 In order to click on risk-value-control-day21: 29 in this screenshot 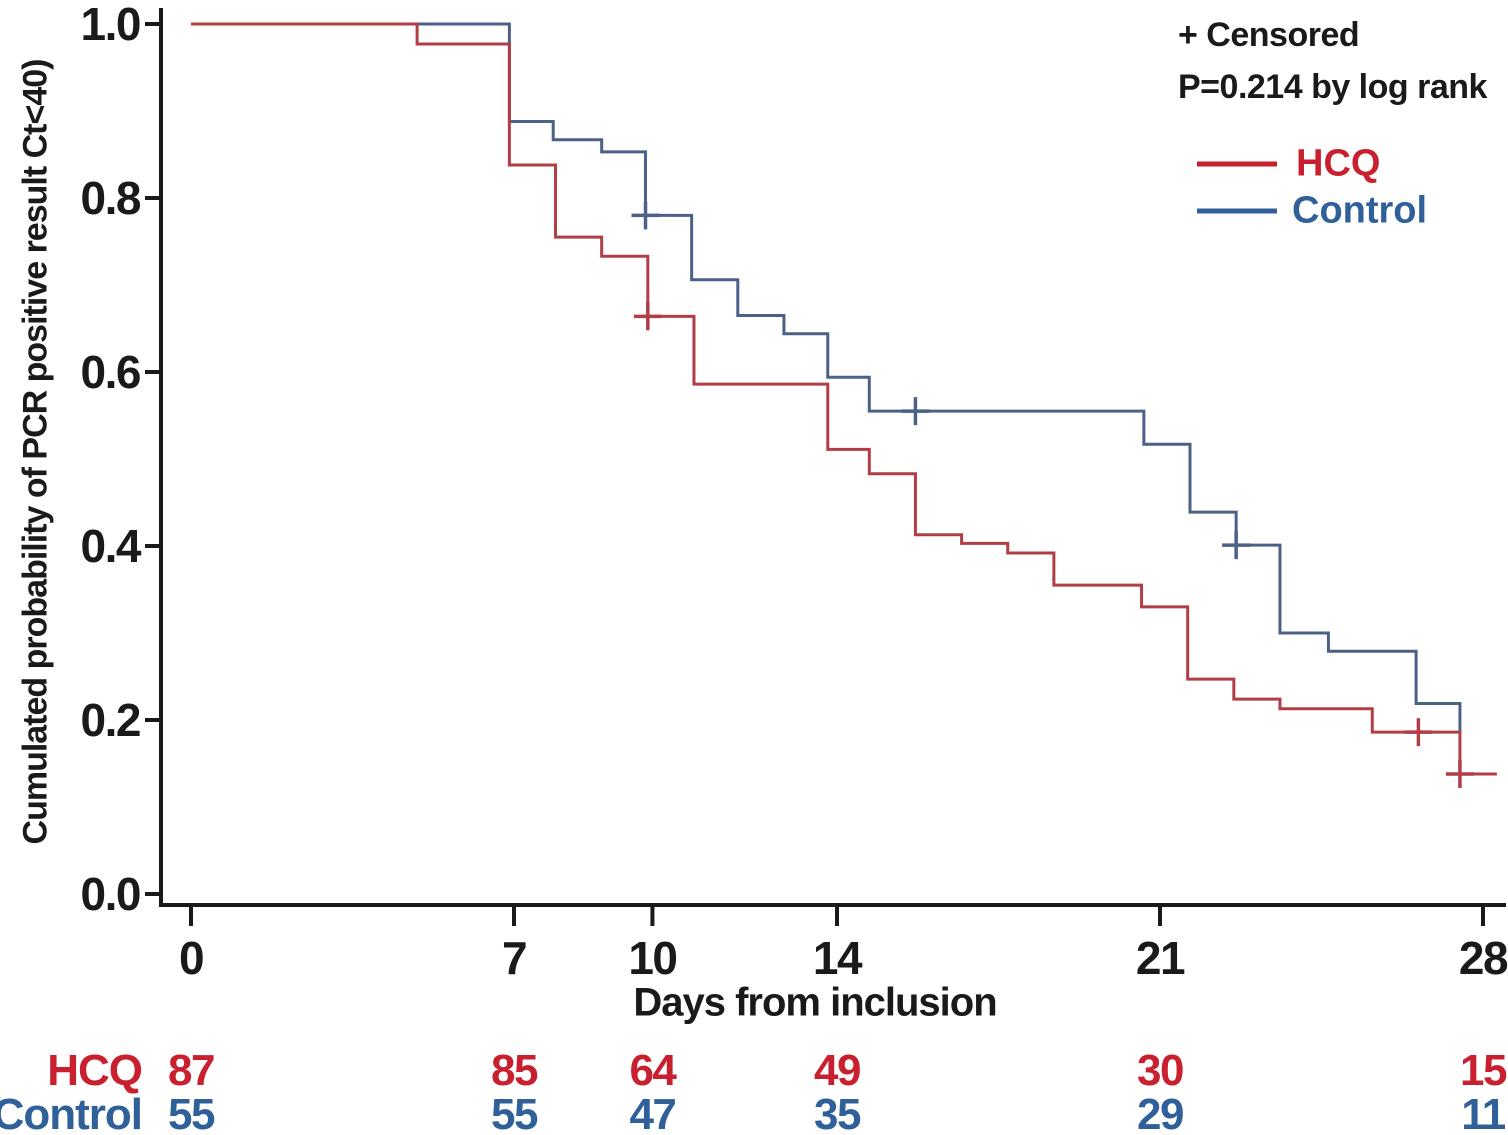, I will do `click(1160, 1112)`.